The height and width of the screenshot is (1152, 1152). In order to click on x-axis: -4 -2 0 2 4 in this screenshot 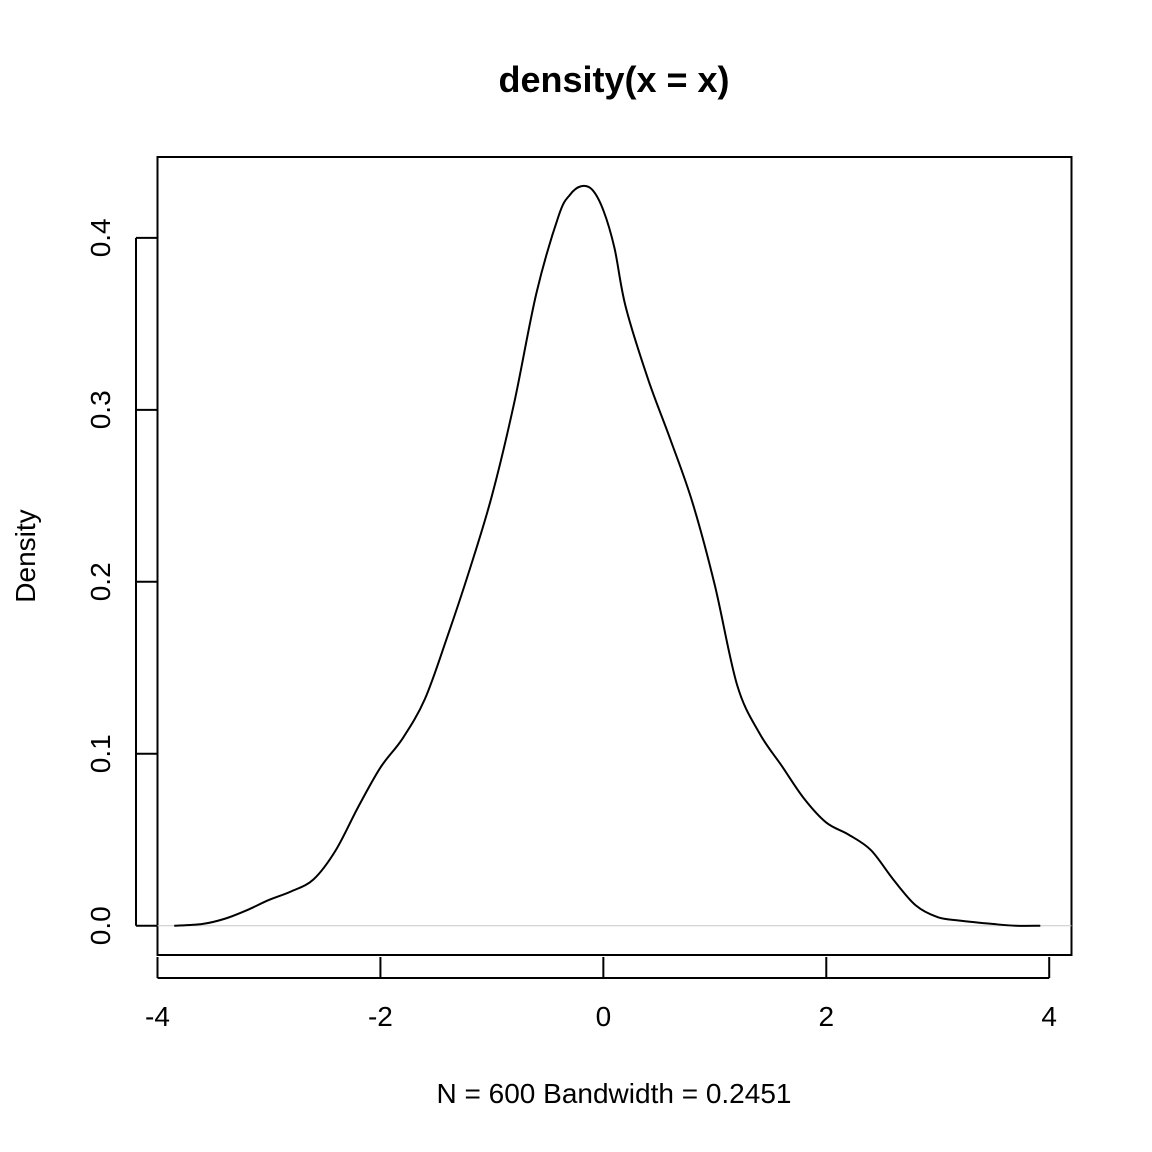, I will do `click(601, 994)`.